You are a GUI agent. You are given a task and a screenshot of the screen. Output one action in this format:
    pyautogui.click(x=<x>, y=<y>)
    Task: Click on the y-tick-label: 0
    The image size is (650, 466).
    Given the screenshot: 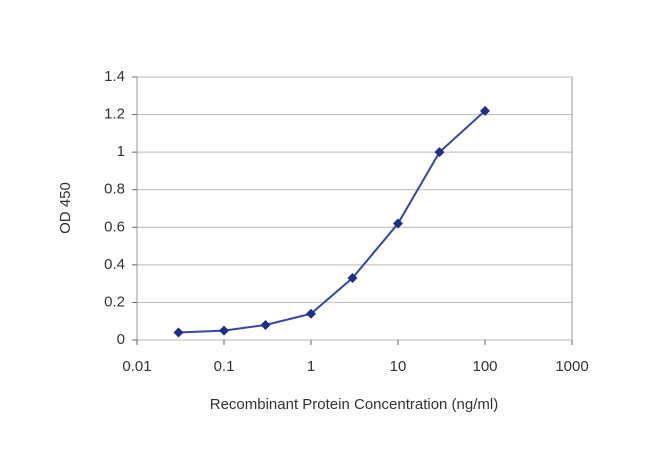 What is the action you would take?
    pyautogui.click(x=121, y=339)
    